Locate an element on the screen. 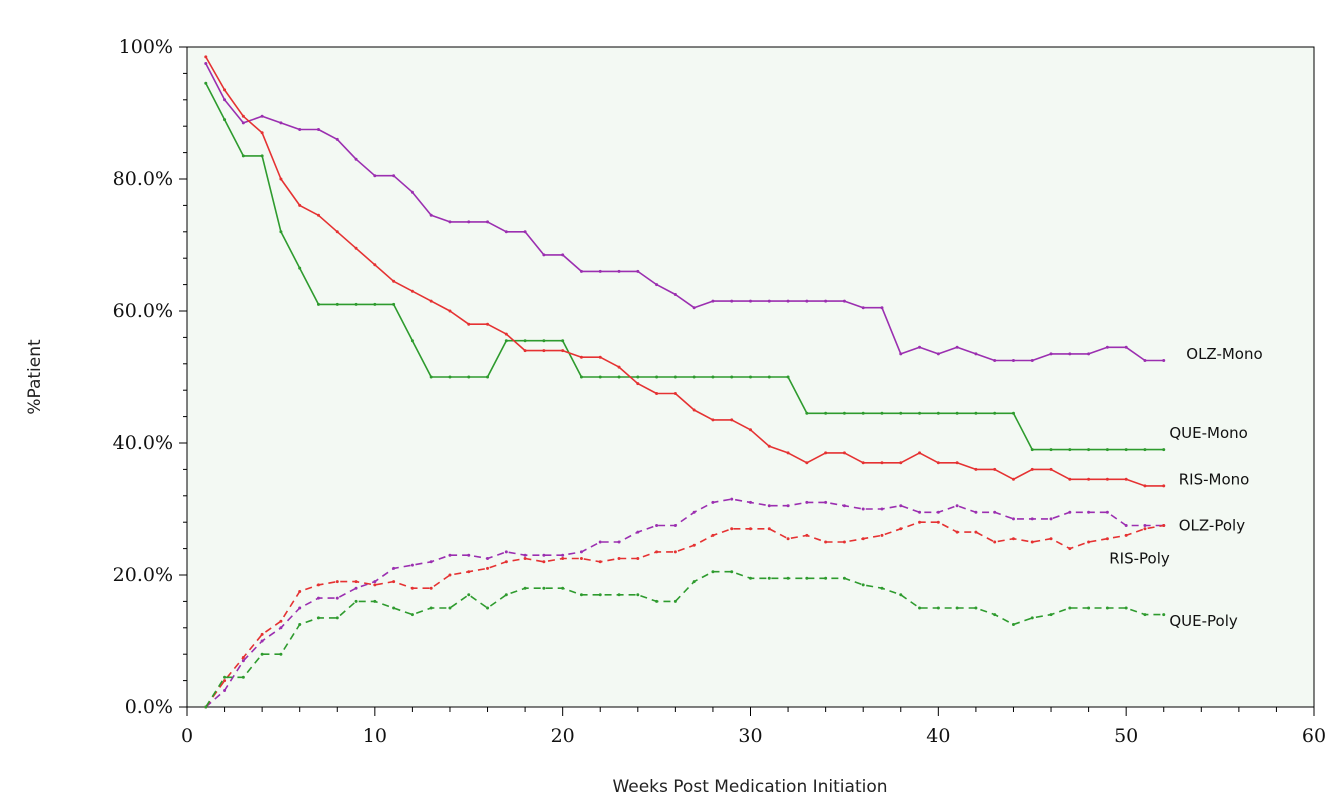 This screenshot has width=1328, height=812. x-tick-label: 60 is located at coordinates (1314, 736).